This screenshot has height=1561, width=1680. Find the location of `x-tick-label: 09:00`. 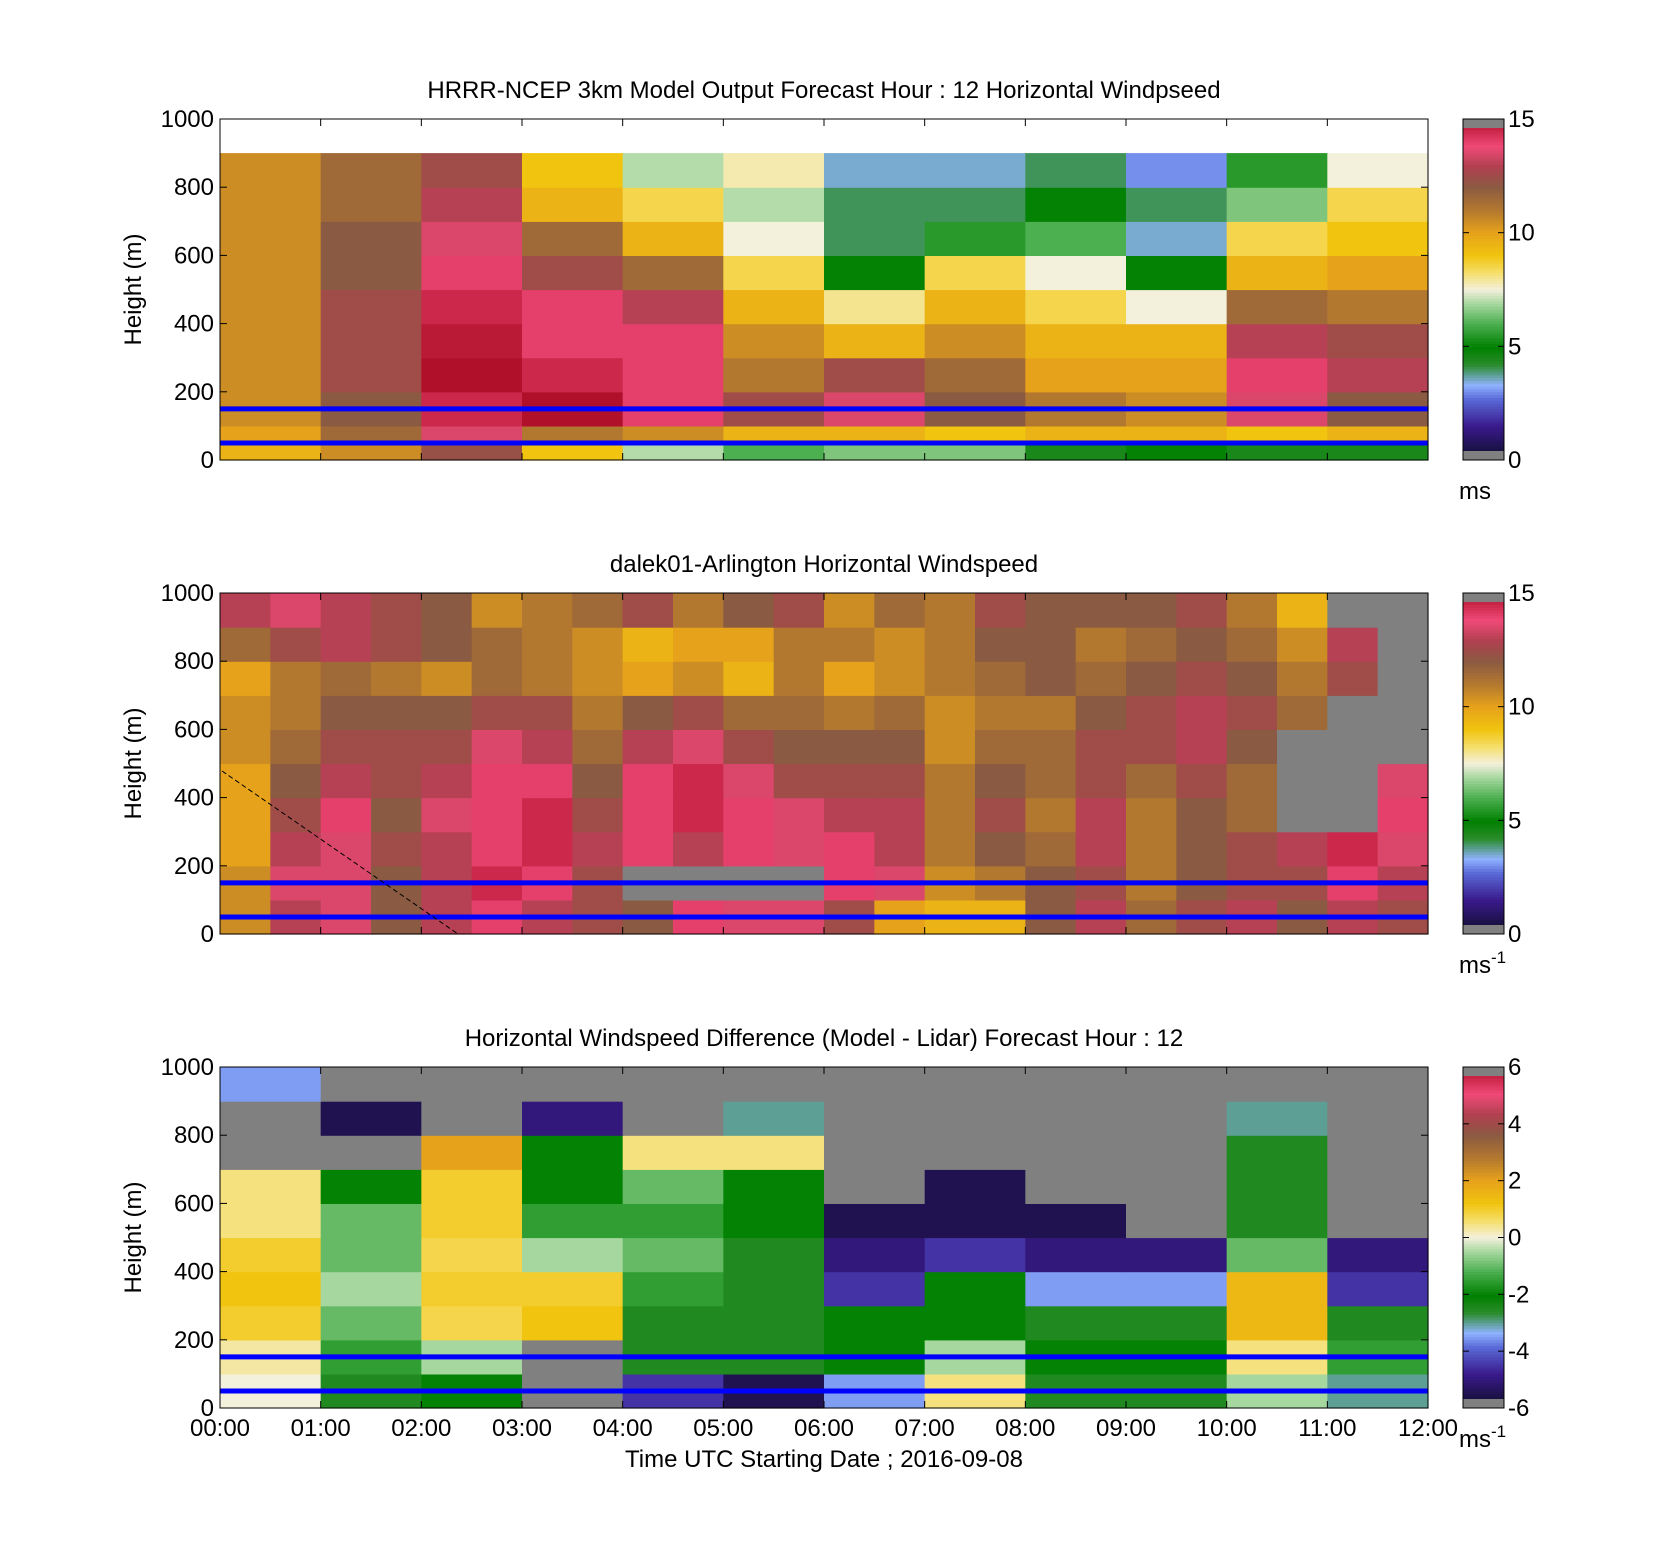

x-tick-label: 09:00 is located at coordinates (1126, 1428).